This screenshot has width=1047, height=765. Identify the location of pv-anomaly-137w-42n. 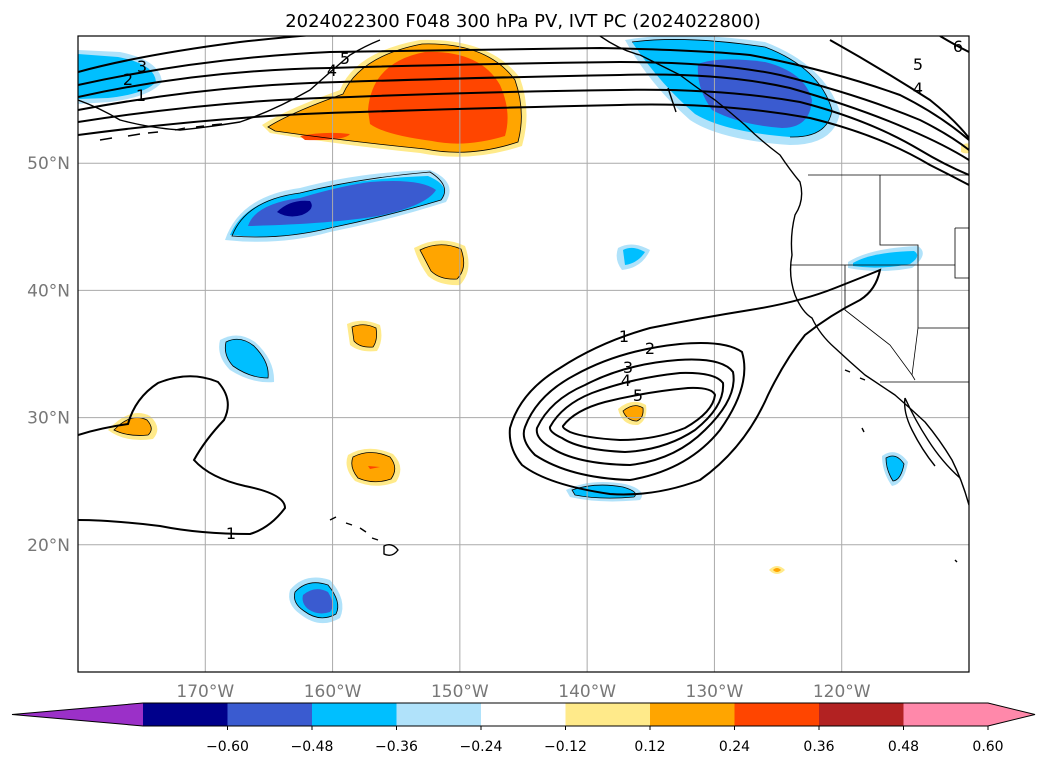
(634, 256).